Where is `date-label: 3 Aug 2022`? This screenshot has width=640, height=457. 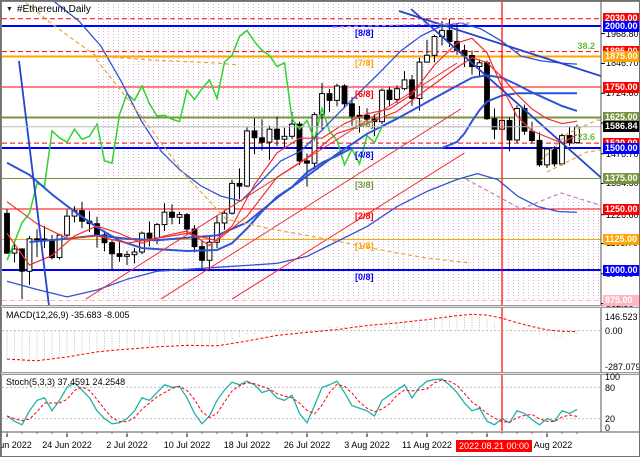
date-label: 3 Aug 2022 is located at coordinates (367, 445).